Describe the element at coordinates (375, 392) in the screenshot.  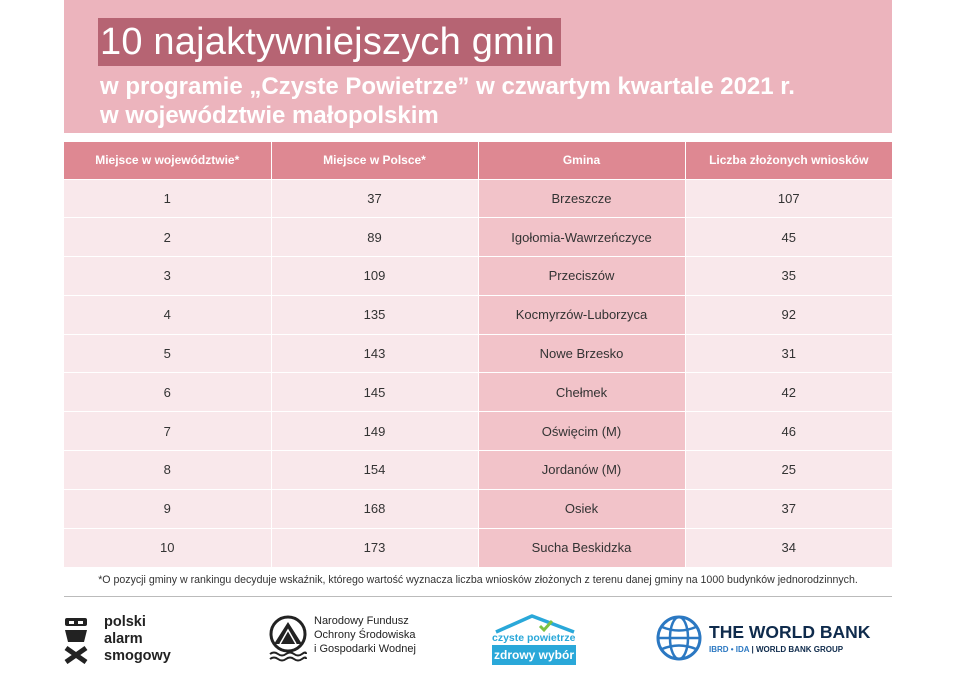
I see `cell-poland-rank: 145` at that location.